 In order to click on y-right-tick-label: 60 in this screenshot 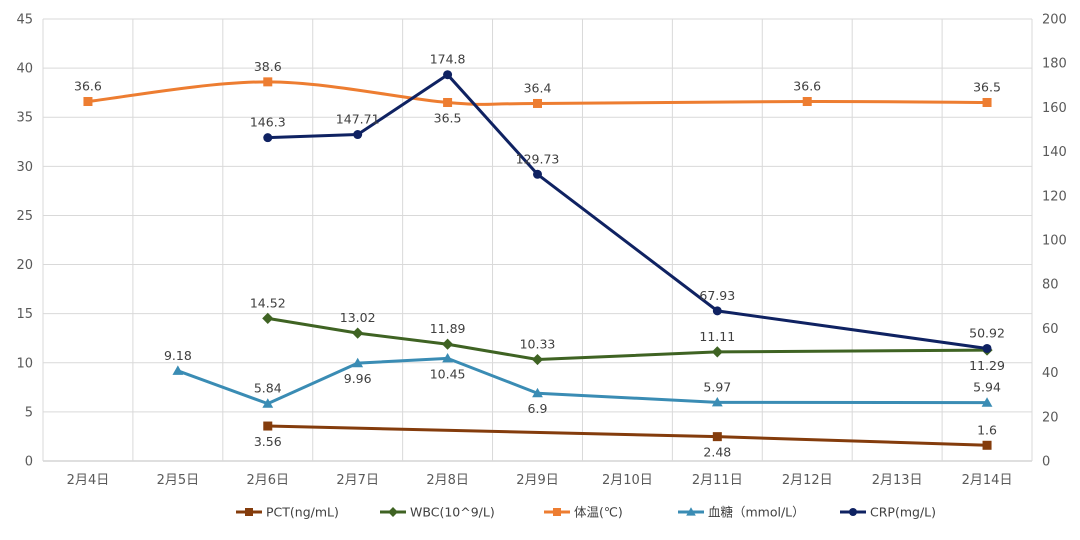, I will do `click(1050, 329)`.